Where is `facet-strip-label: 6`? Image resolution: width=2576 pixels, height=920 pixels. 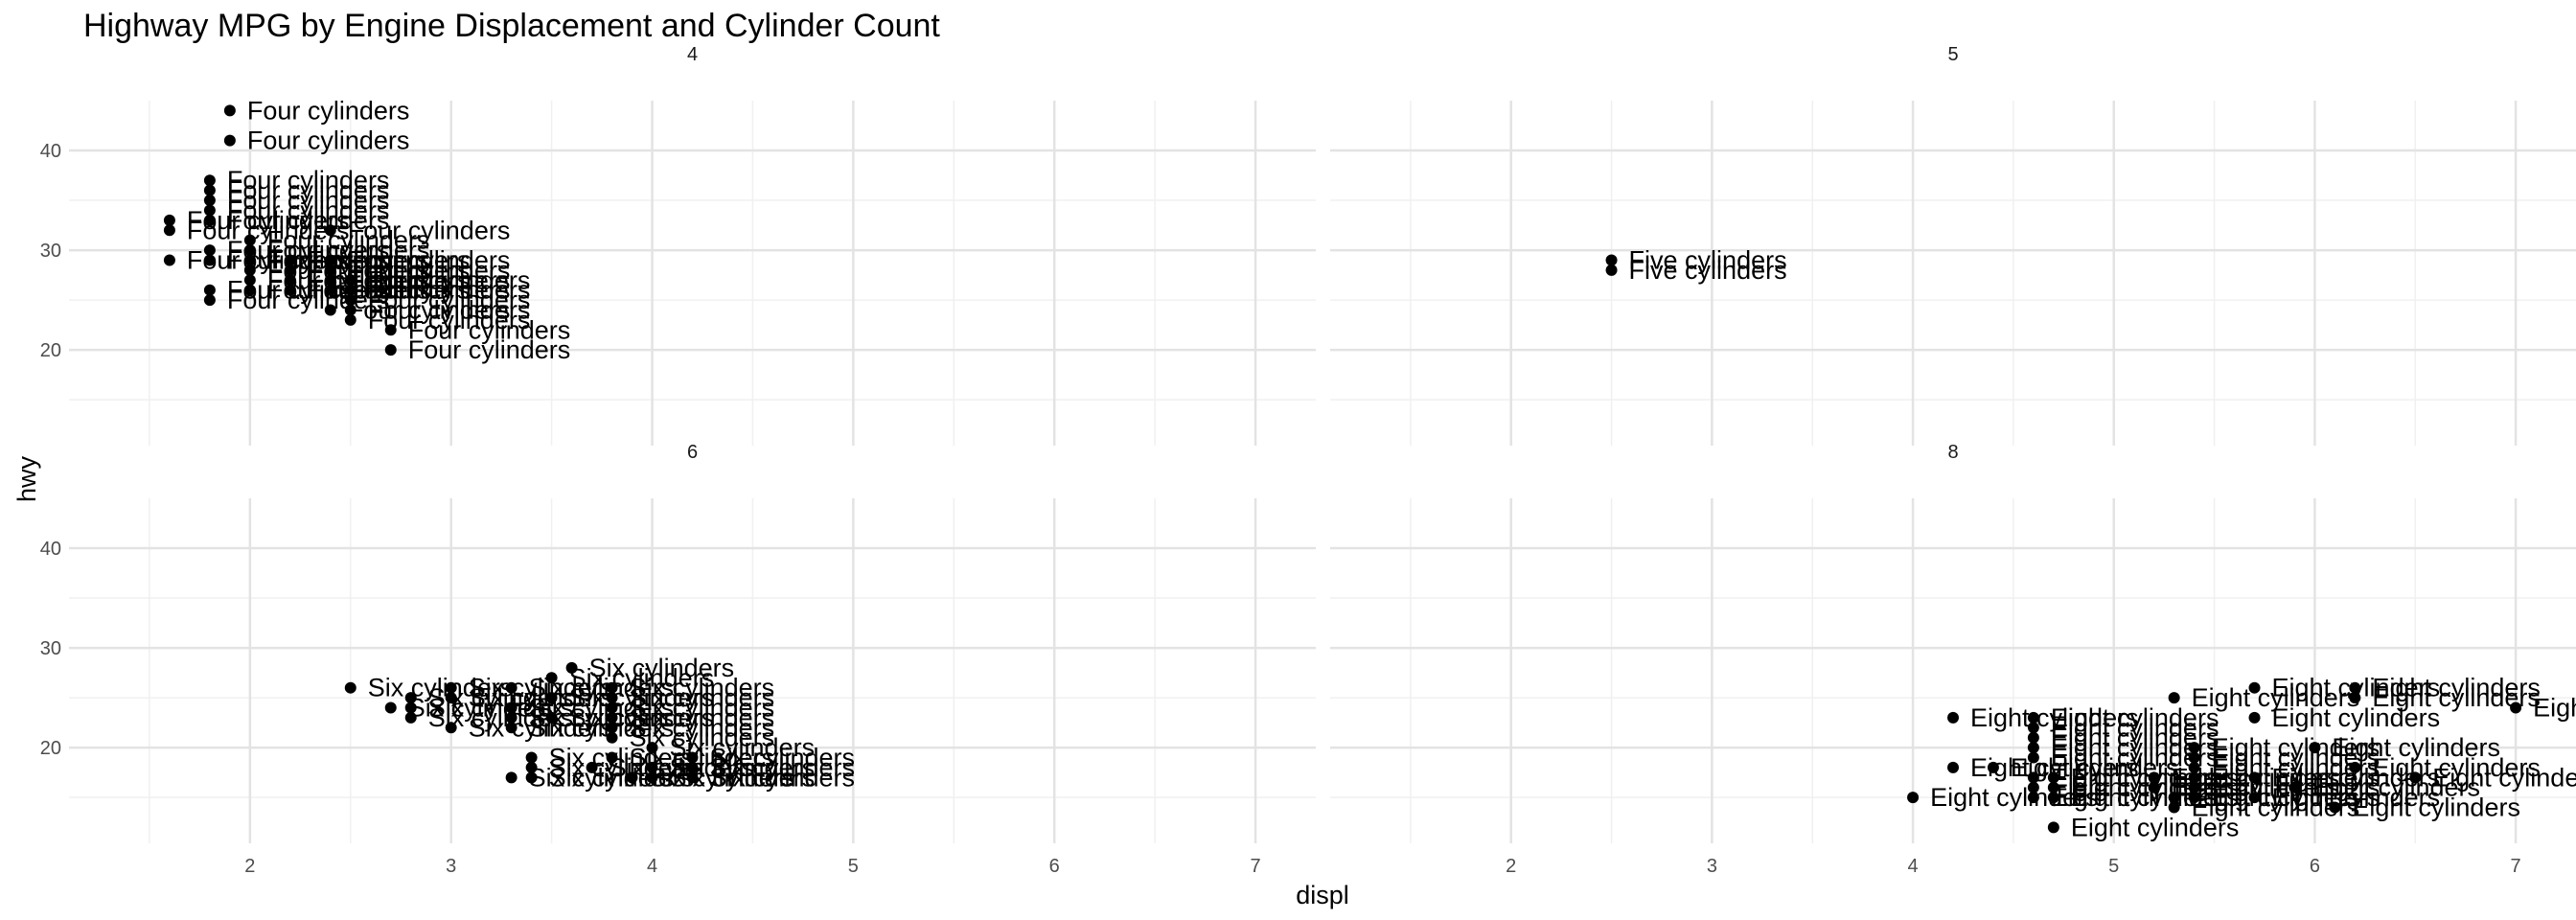 facet-strip-label: 6 is located at coordinates (692, 452).